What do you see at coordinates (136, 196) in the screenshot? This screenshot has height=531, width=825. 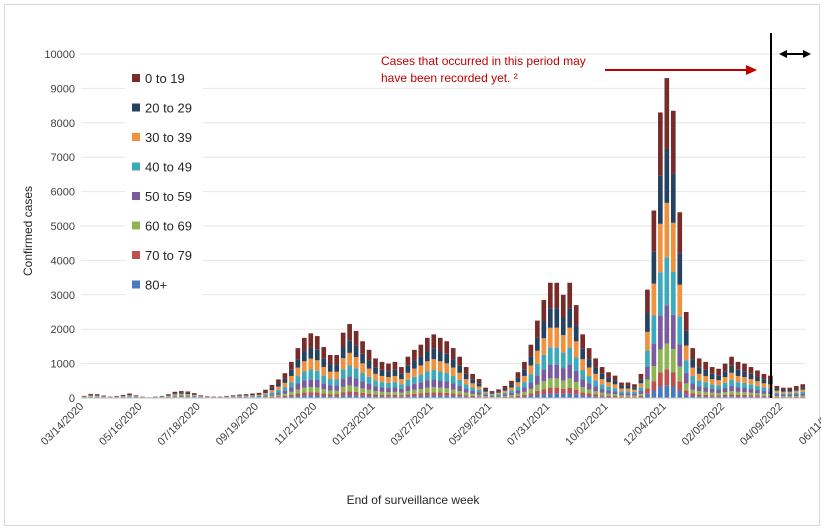 I see `legend-swatch` at bounding box center [136, 196].